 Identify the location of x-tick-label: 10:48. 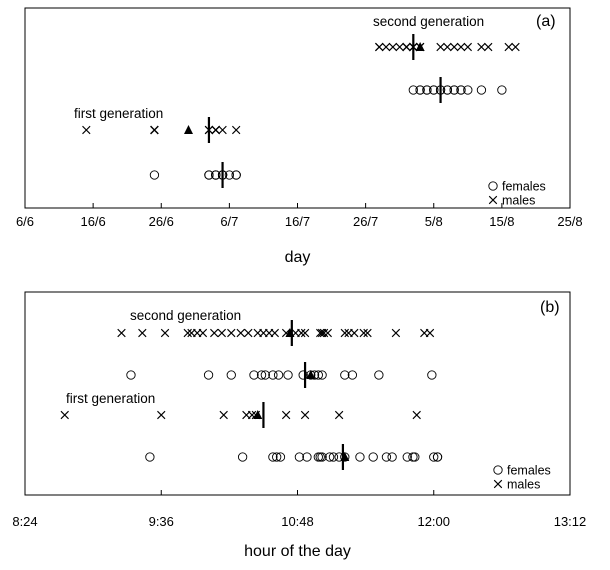
(297, 521).